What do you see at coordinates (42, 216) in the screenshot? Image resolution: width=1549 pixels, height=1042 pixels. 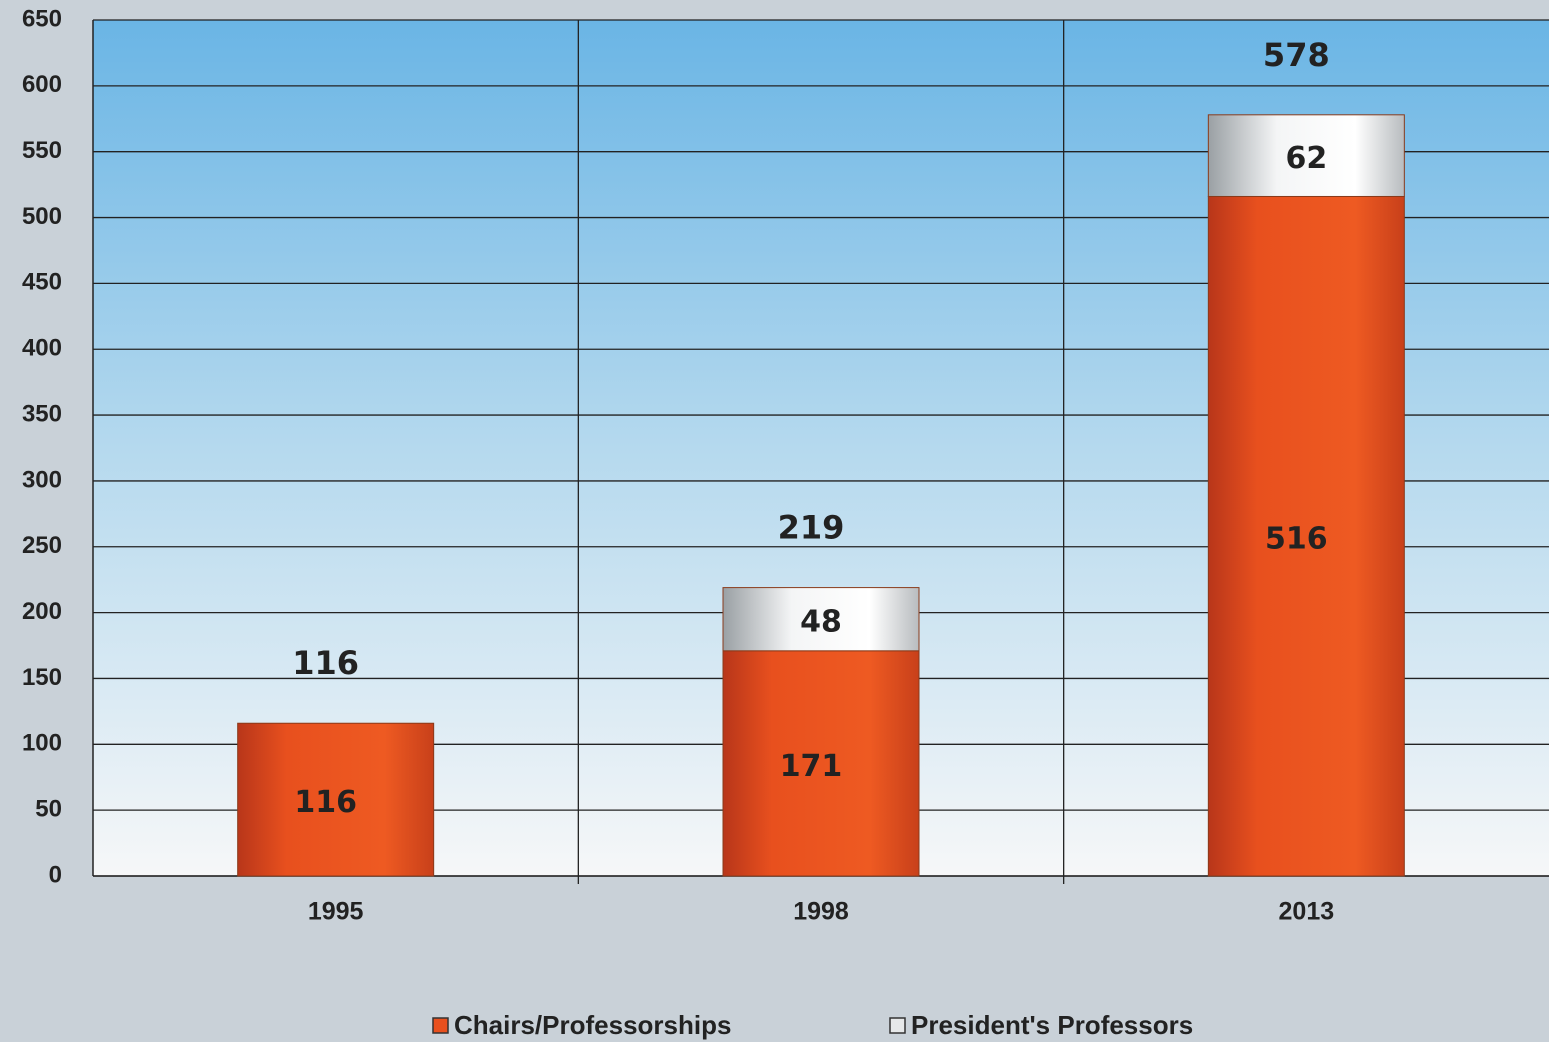 I see `y-tick-label: 500` at bounding box center [42, 216].